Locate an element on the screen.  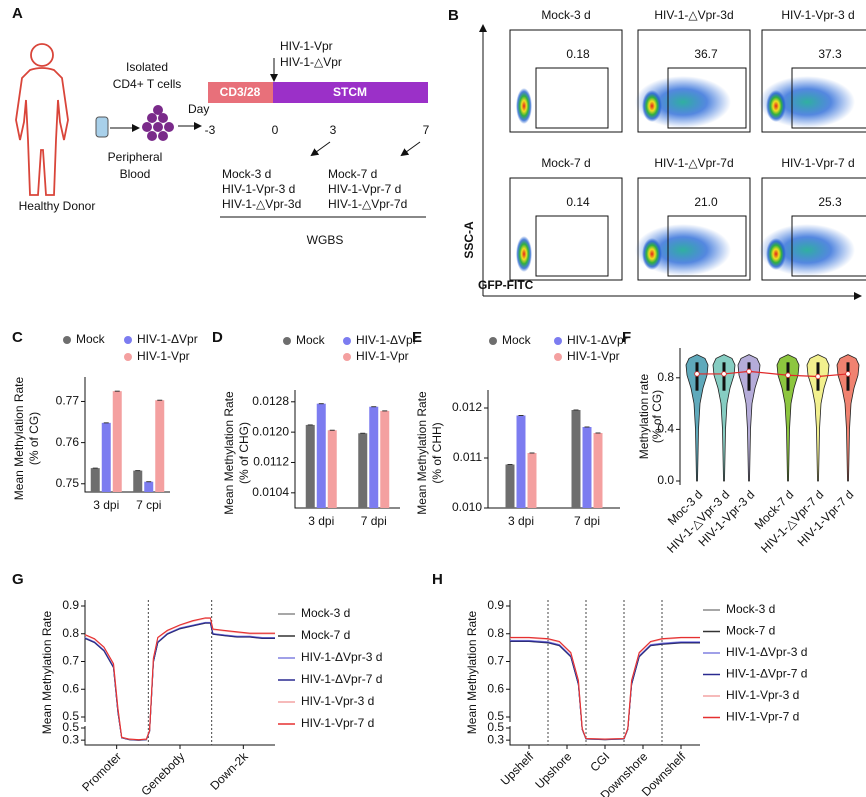
assay-label: WGBS is located at coordinates (325, 240).